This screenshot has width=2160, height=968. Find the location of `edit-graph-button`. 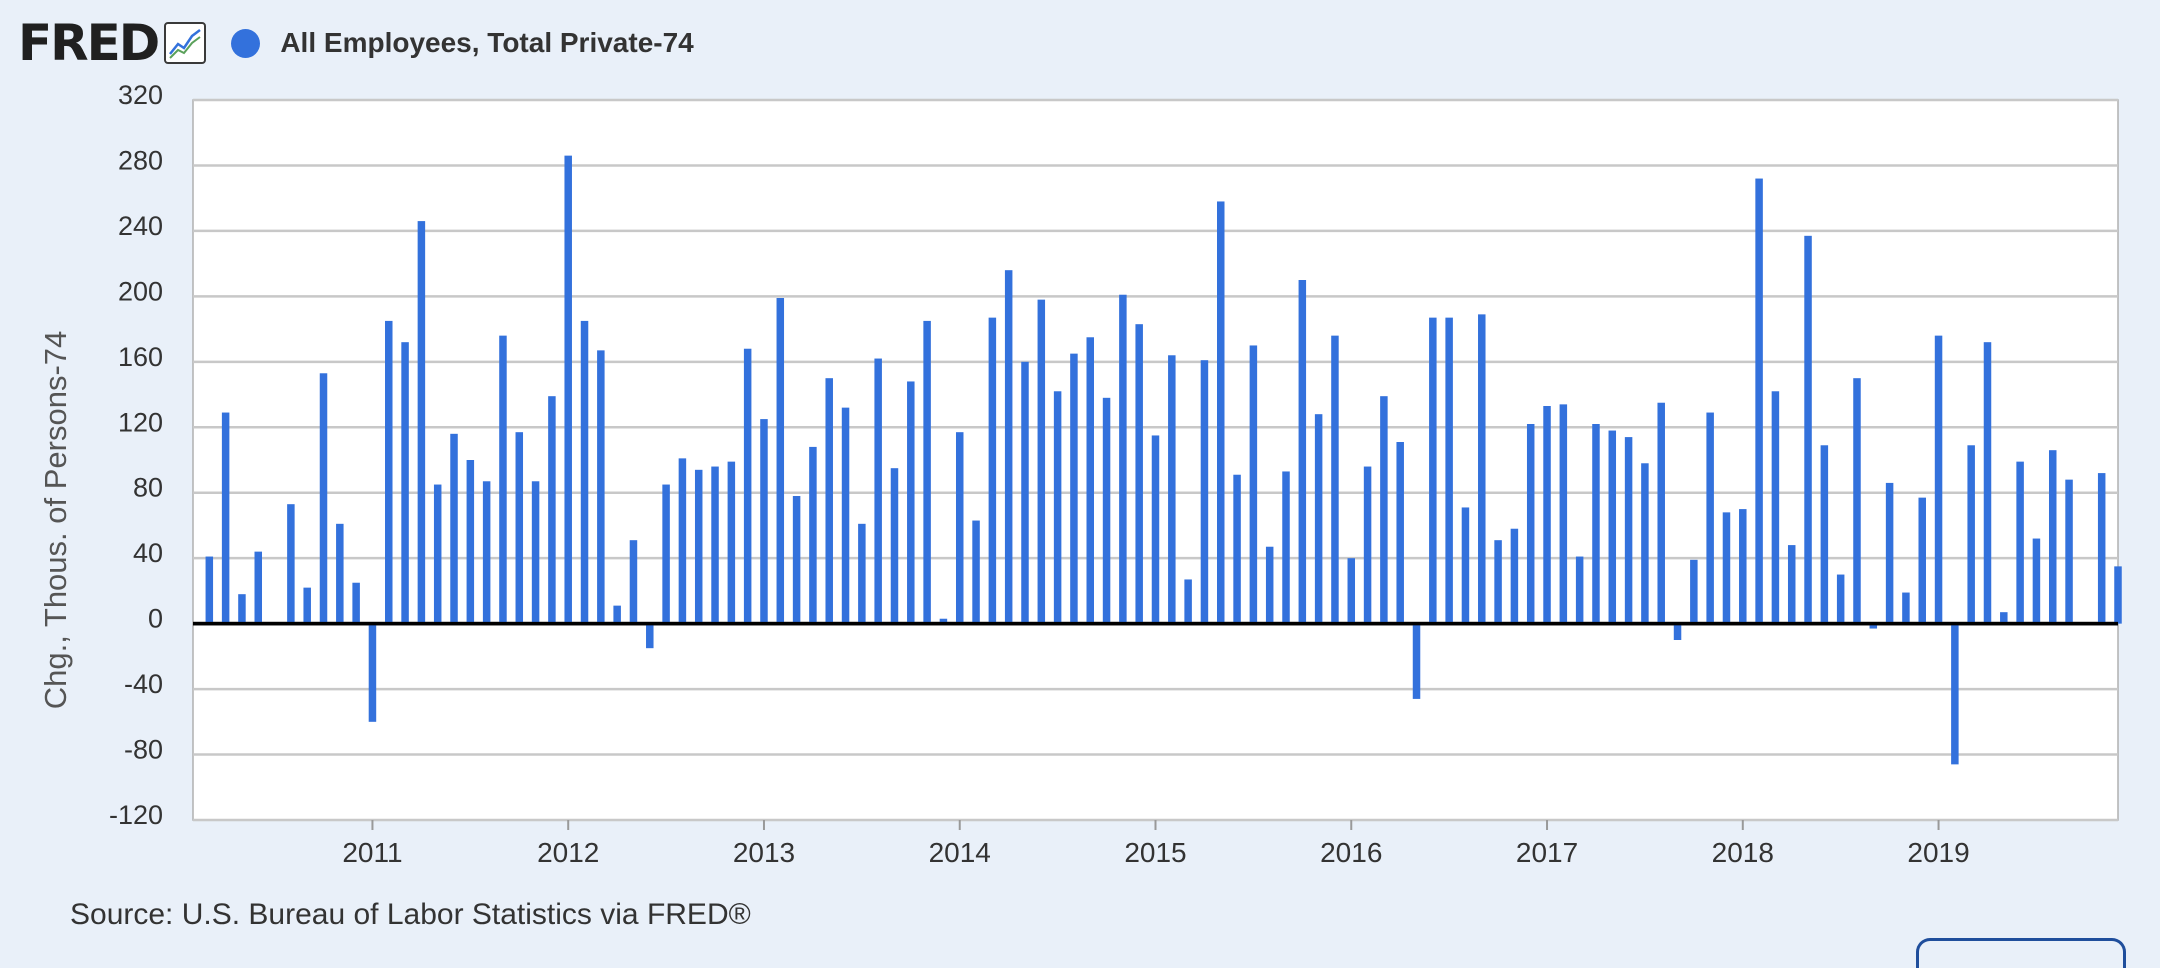

edit-graph-button is located at coordinates (2021, 953).